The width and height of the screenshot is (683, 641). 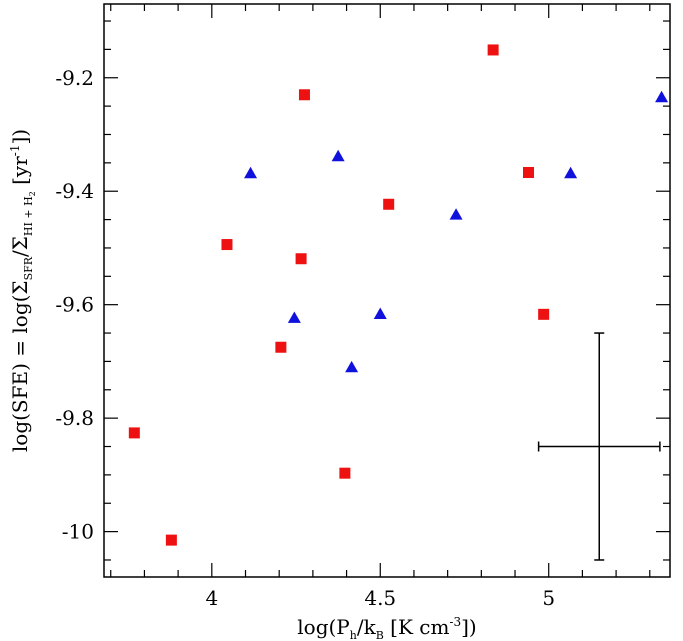 I want to click on y-tick-label: -9.4, so click(x=74, y=191).